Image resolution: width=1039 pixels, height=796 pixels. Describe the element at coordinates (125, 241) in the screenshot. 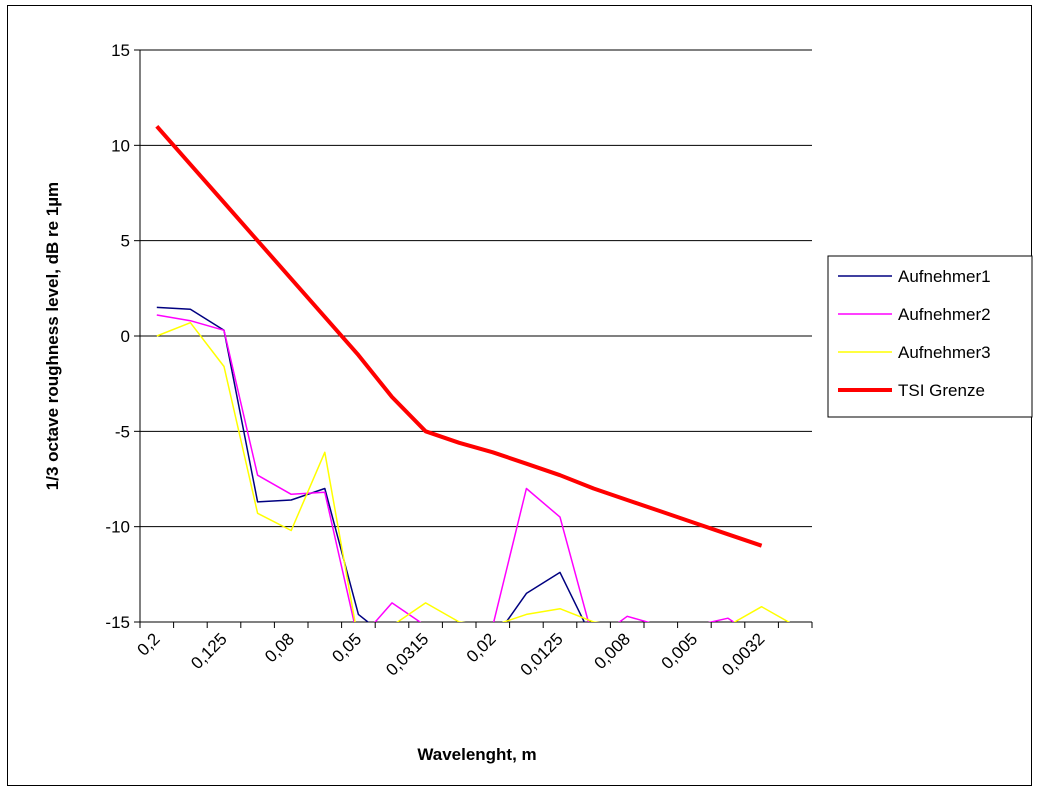

I see `y-tick-label: 5` at that location.